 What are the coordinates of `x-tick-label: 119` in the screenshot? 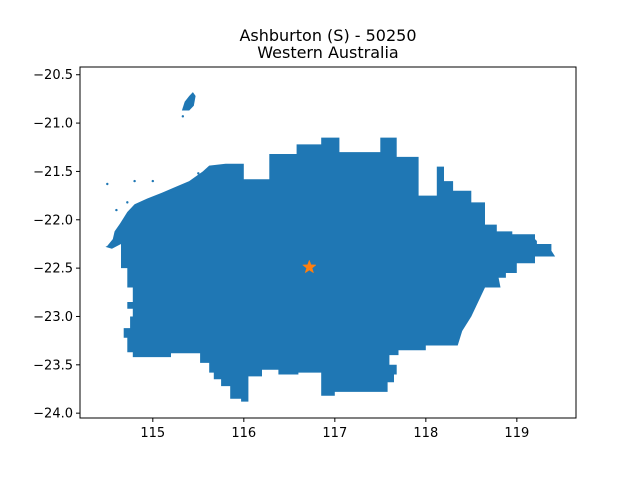 It's located at (516, 433).